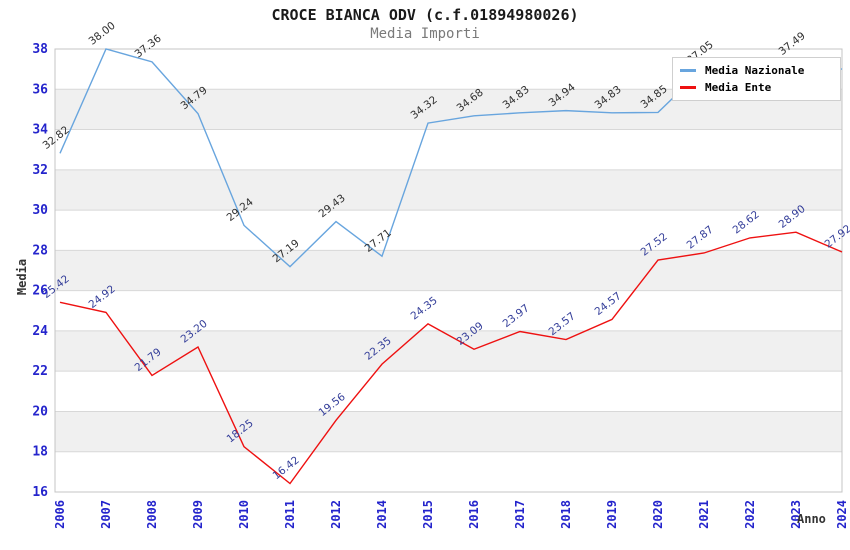  I want to click on y-axis-title: Media, so click(22, 277).